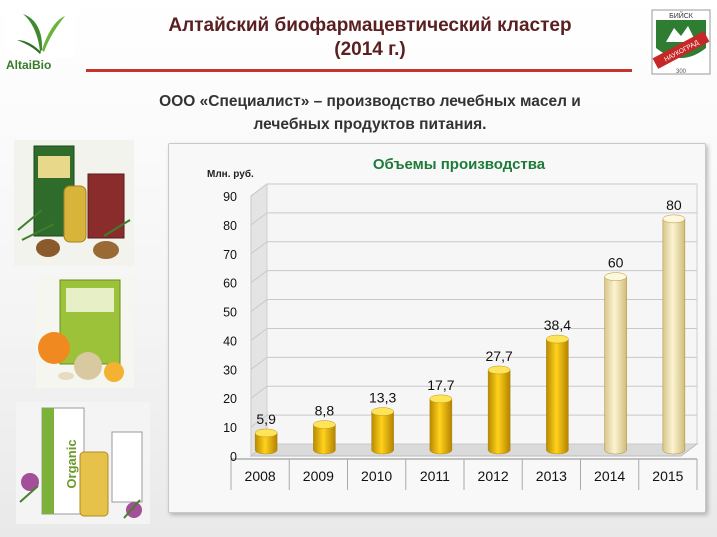 Image resolution: width=717 pixels, height=537 pixels. I want to click on data-label: 60, so click(616, 263).